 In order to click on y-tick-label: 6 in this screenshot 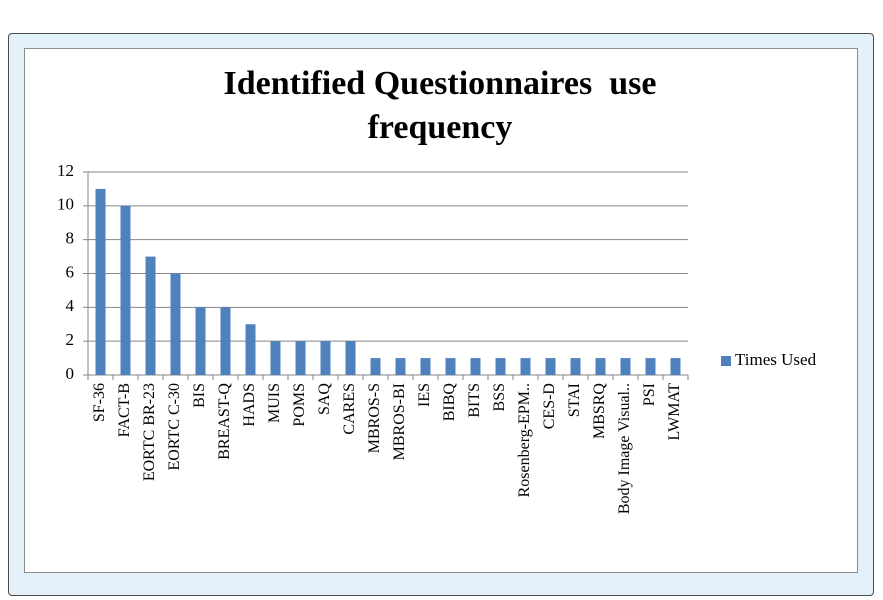, I will do `click(70, 271)`.